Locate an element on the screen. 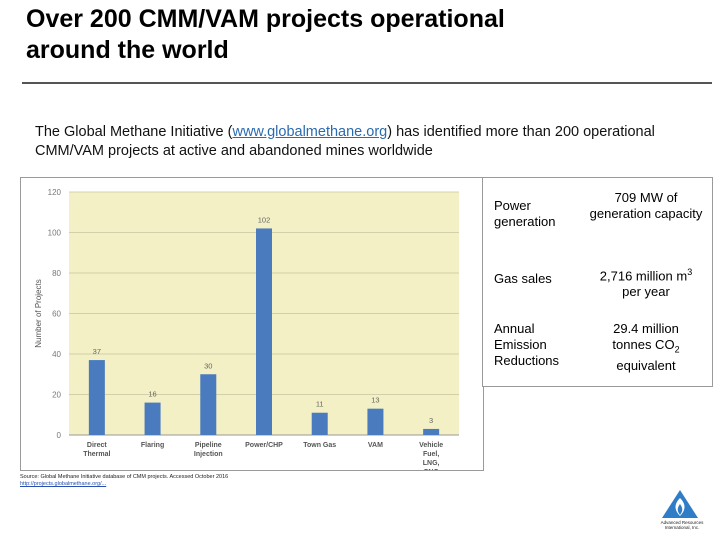  category-label: Flaring is located at coordinates (152, 445).